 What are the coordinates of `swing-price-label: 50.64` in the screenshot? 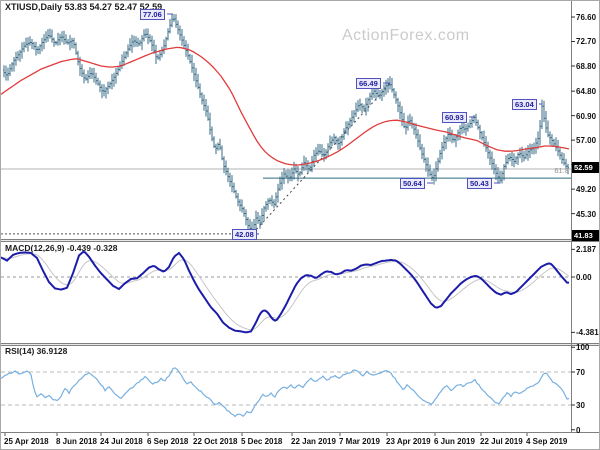 It's located at (412, 183).